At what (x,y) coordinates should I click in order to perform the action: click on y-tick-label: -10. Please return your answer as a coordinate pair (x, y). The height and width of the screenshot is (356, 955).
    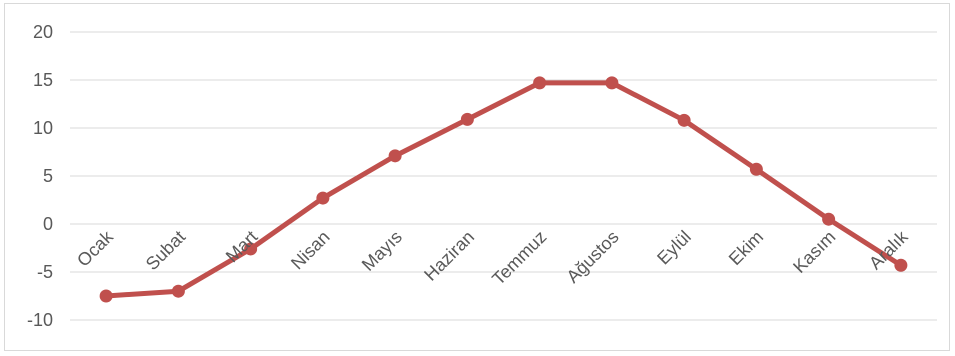
    Looking at the image, I should click on (40, 320).